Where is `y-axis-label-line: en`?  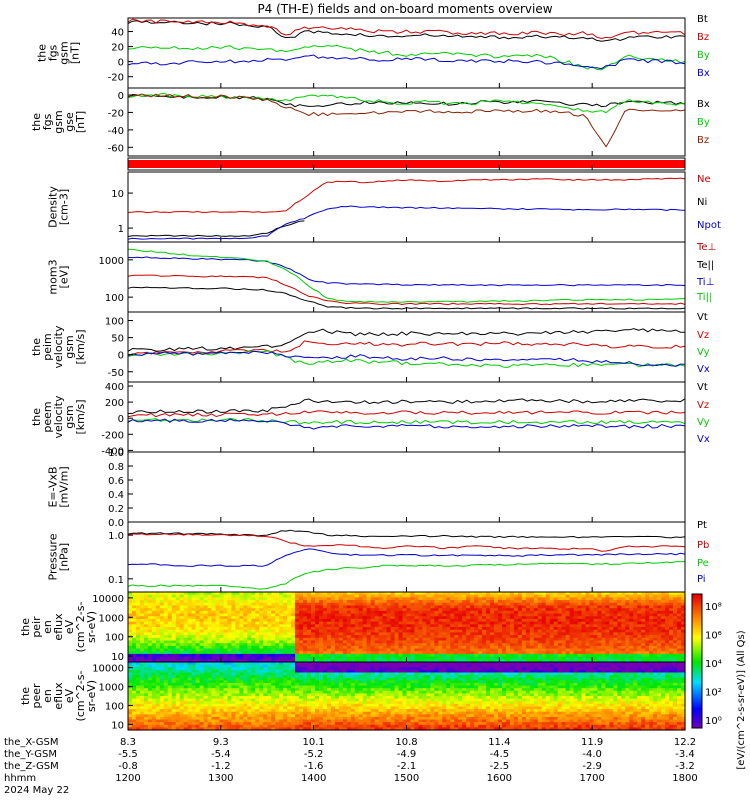 y-axis-label-line: en is located at coordinates (47, 627).